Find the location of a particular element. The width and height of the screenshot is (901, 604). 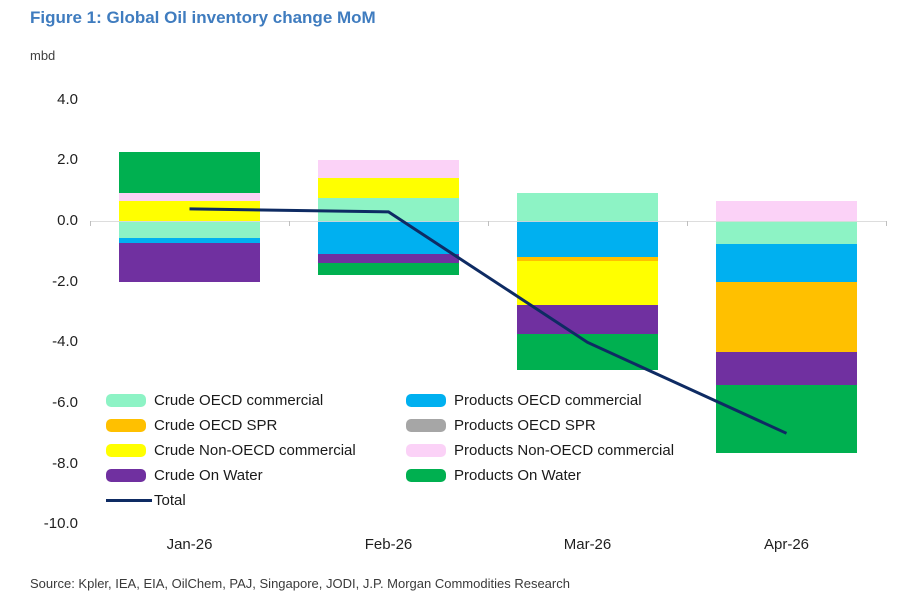

legend-line-swatch is located at coordinates (129, 500).